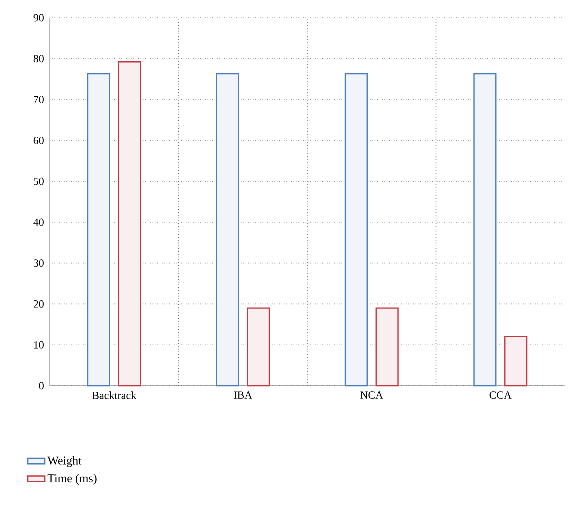 The height and width of the screenshot is (506, 578). I want to click on y-tick-label: 80, so click(39, 59).